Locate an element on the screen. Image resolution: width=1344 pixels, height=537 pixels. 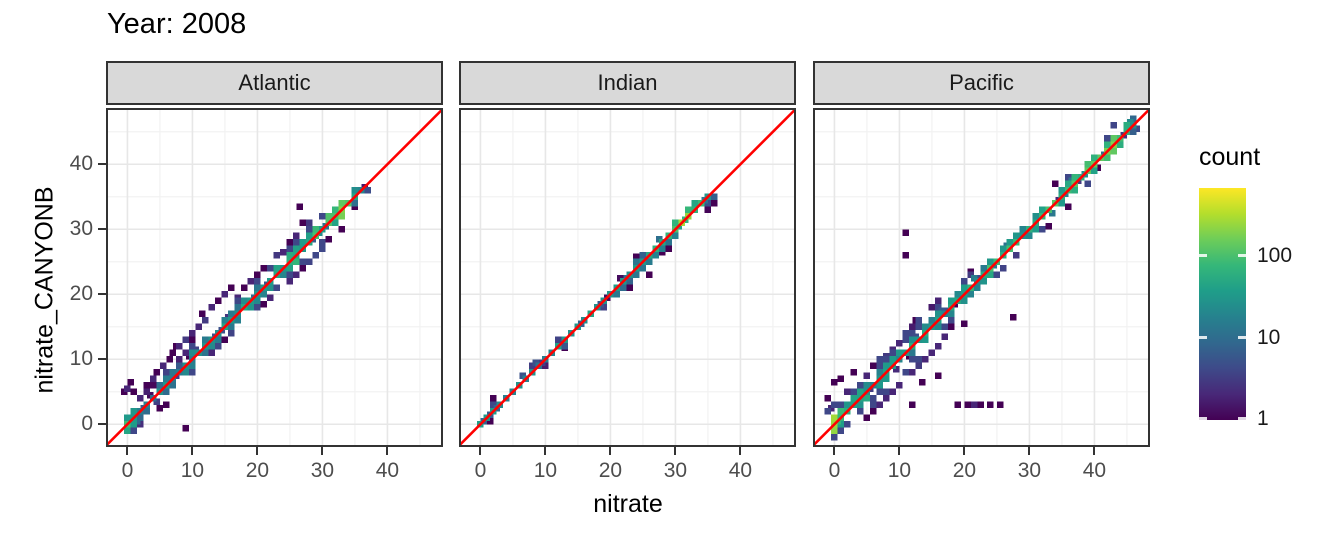
legend-tick-label: 10 is located at coordinates (1269, 337).